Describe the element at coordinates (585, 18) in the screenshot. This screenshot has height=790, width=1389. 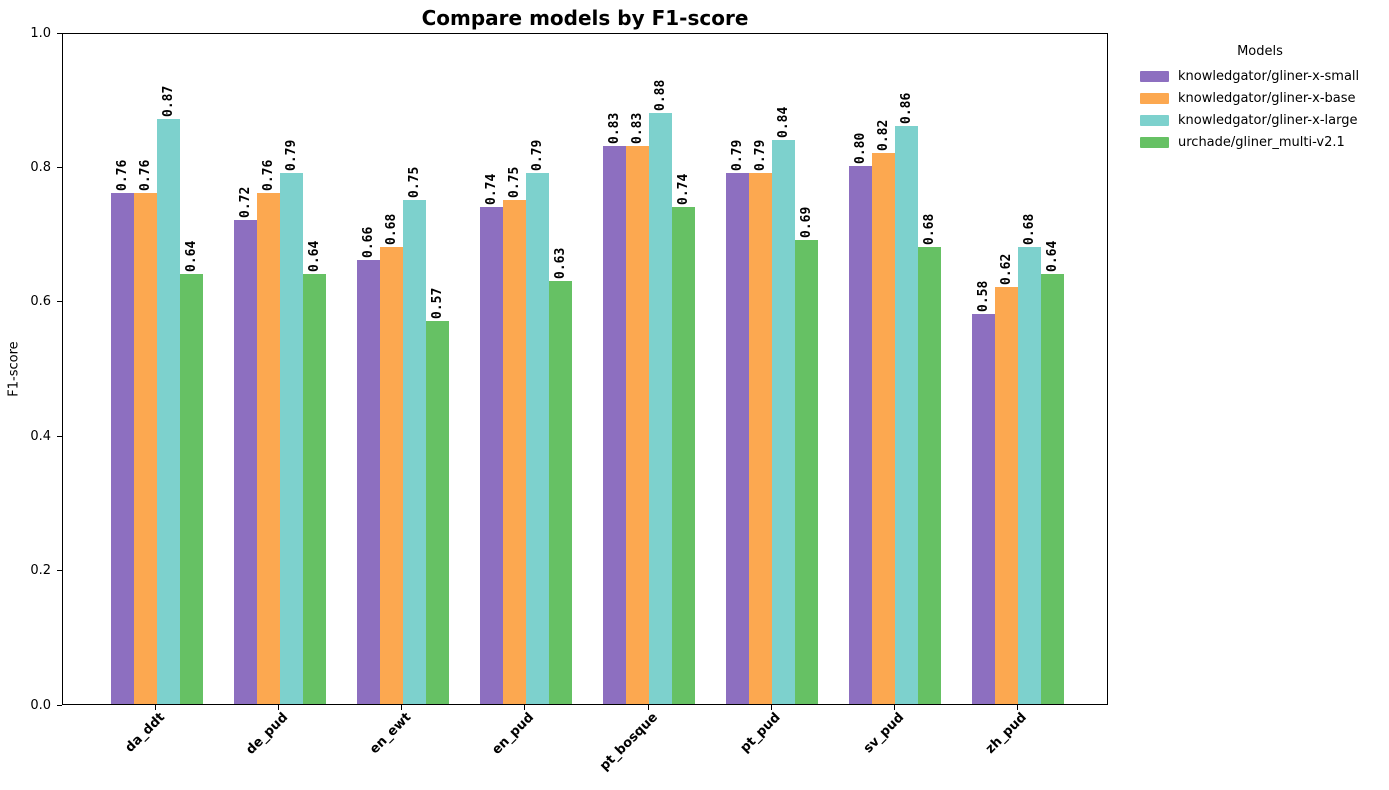
I see `chart-title: Compare models by F1-score` at that location.